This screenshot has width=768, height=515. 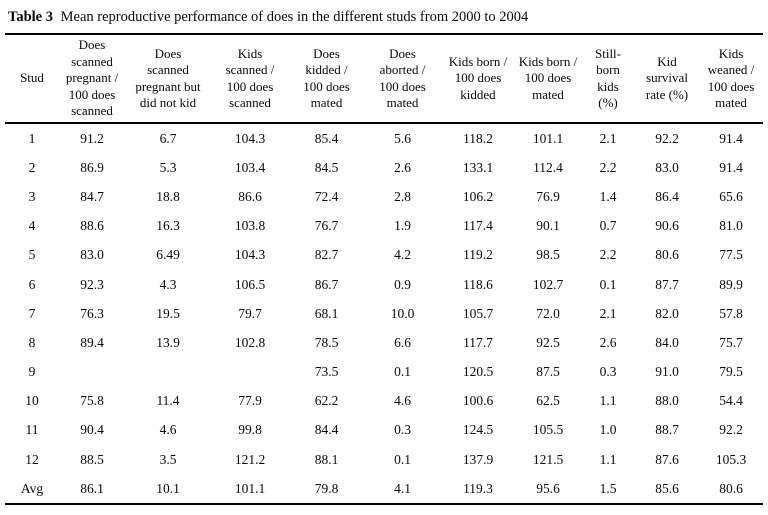 What do you see at coordinates (250, 79) in the screenshot?
I see `column-header: Kids scanned / 100 does scanned` at bounding box center [250, 79].